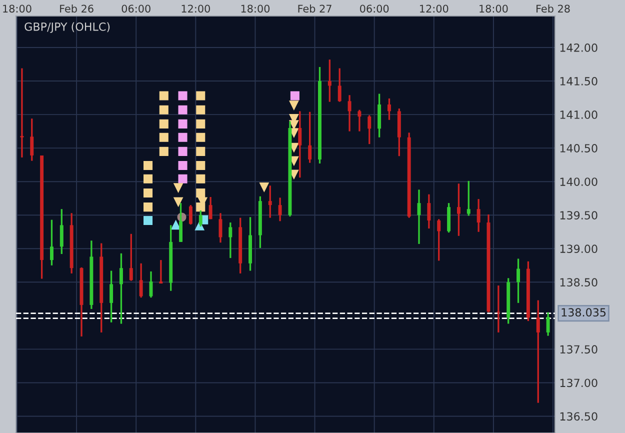 This screenshot has height=433, width=625. I want to click on text: GBP/JPY (OHLC), so click(67, 27).